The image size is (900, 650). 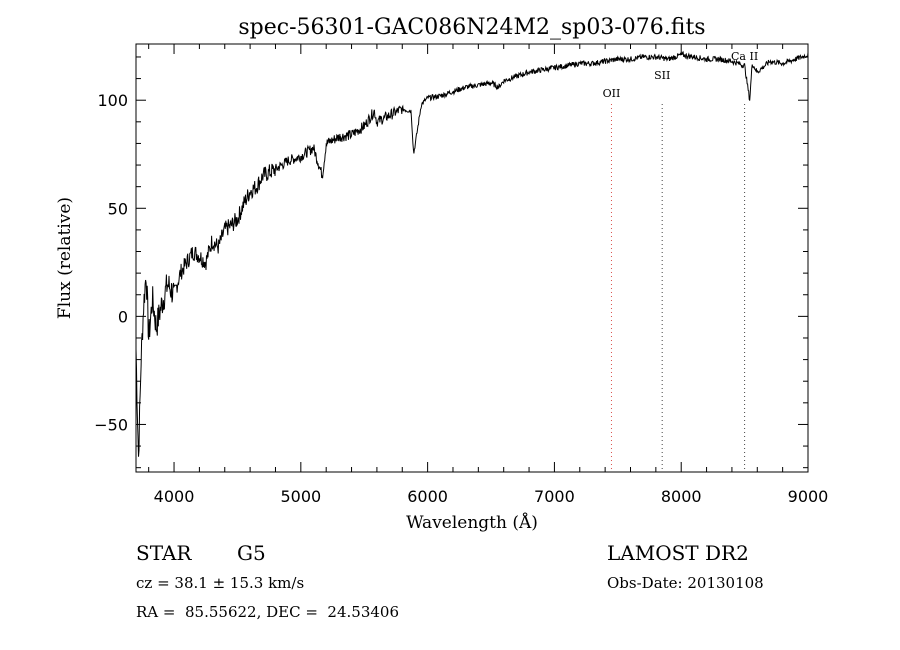 What do you see at coordinates (427, 496) in the screenshot?
I see `x-tick-label: 6000` at bounding box center [427, 496].